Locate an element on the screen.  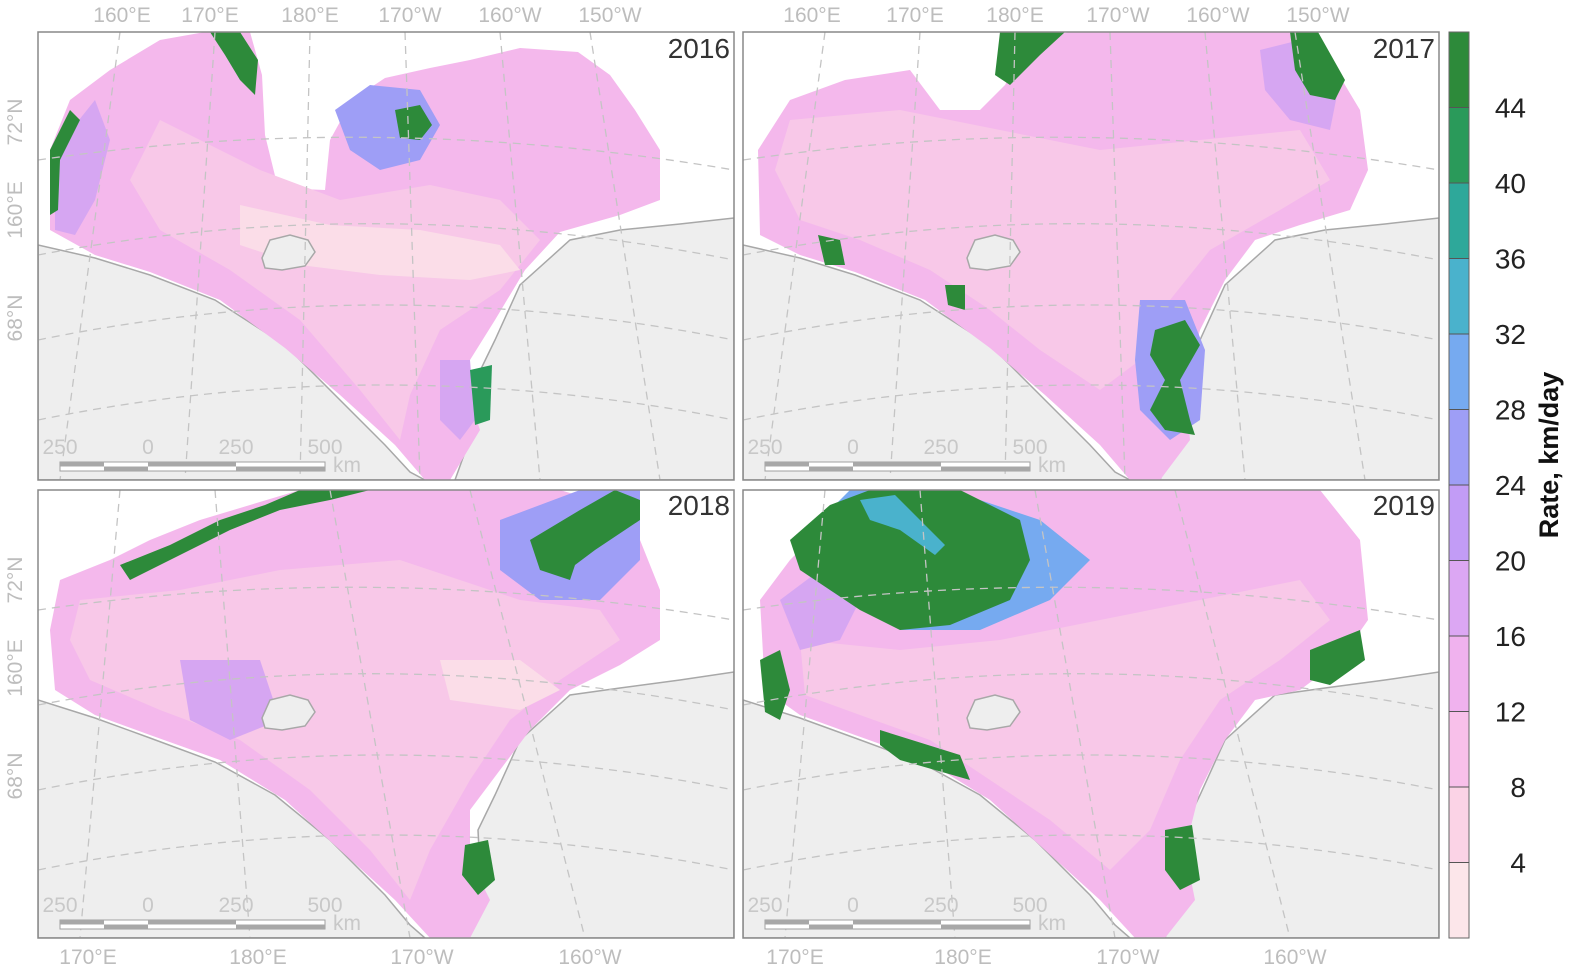
legend-tick-label: 40 is located at coordinates (1510, 183).